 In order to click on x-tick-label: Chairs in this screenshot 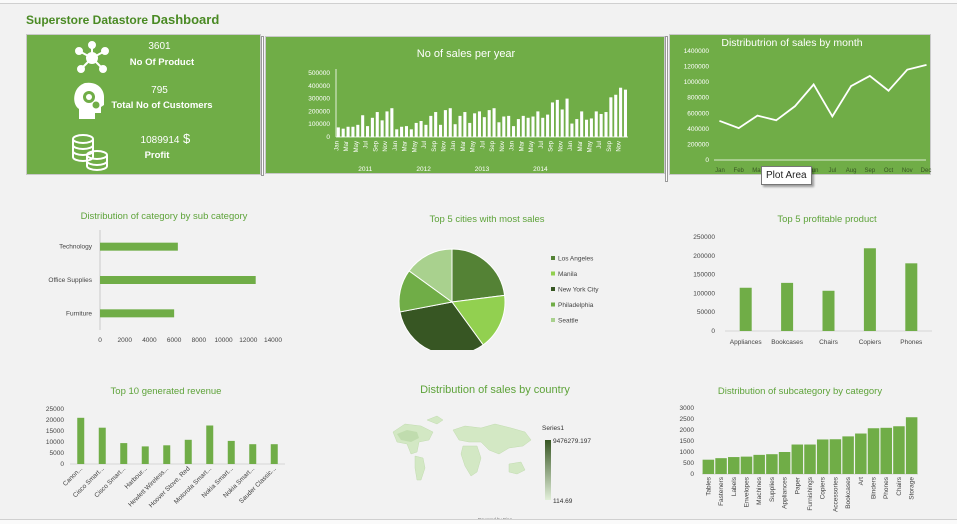, I will do `click(899, 486)`.